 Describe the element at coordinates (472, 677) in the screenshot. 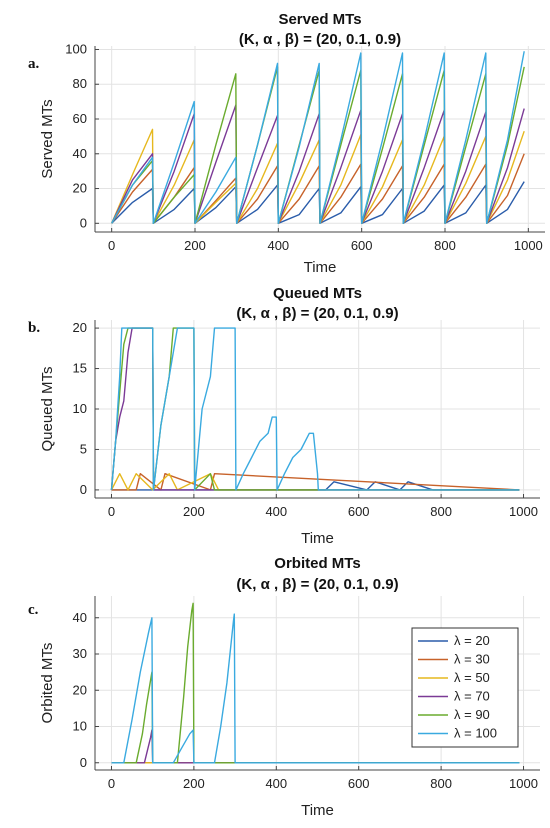

I see `legend-item-label: λ = 50` at that location.